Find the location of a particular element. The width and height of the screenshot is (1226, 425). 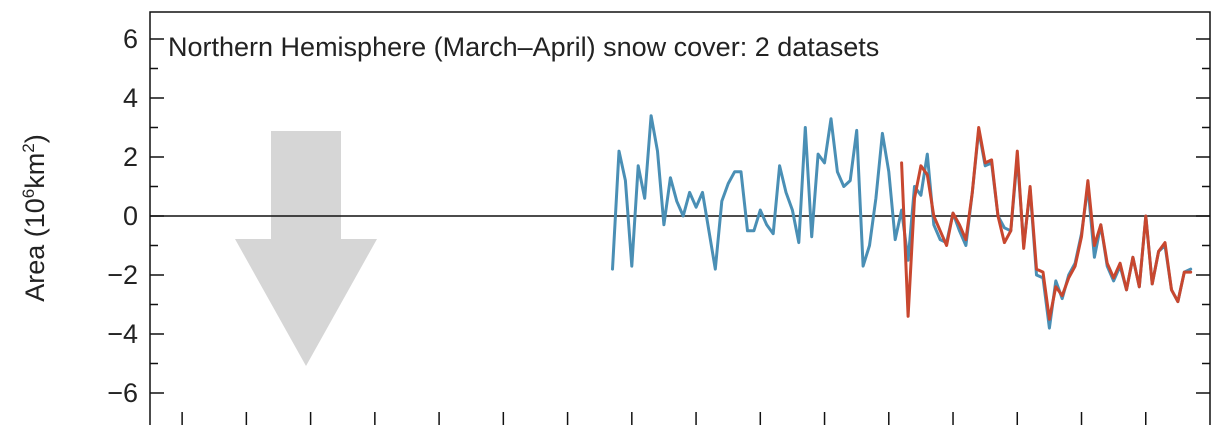

y-axis-tick-labels: 6 4 2 0 −2 −4 −6 is located at coordinates (122, 216).